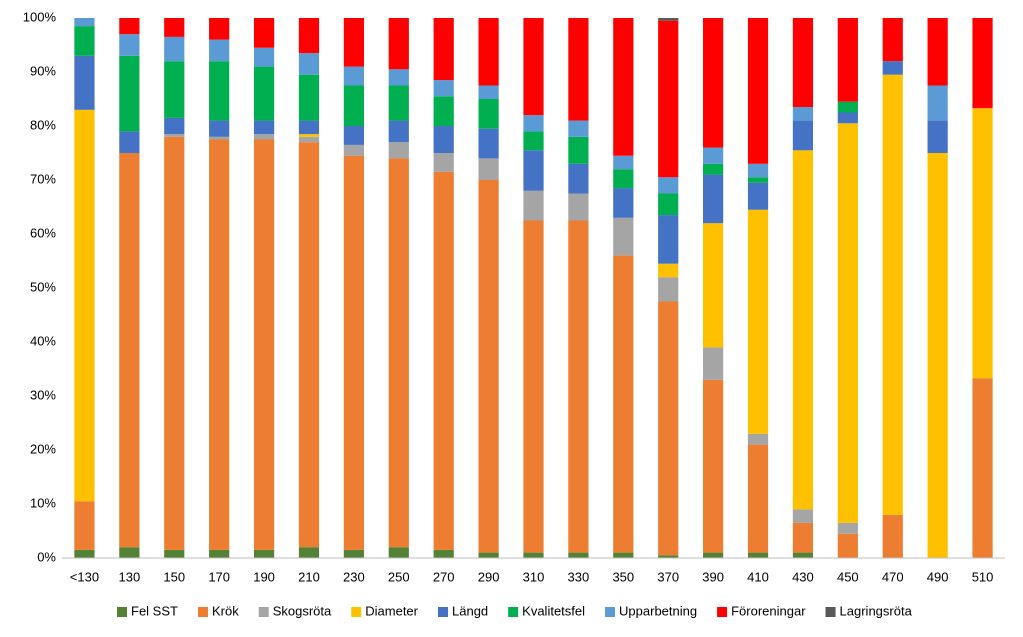  I want to click on y-tick-label: 40%, so click(43, 340).